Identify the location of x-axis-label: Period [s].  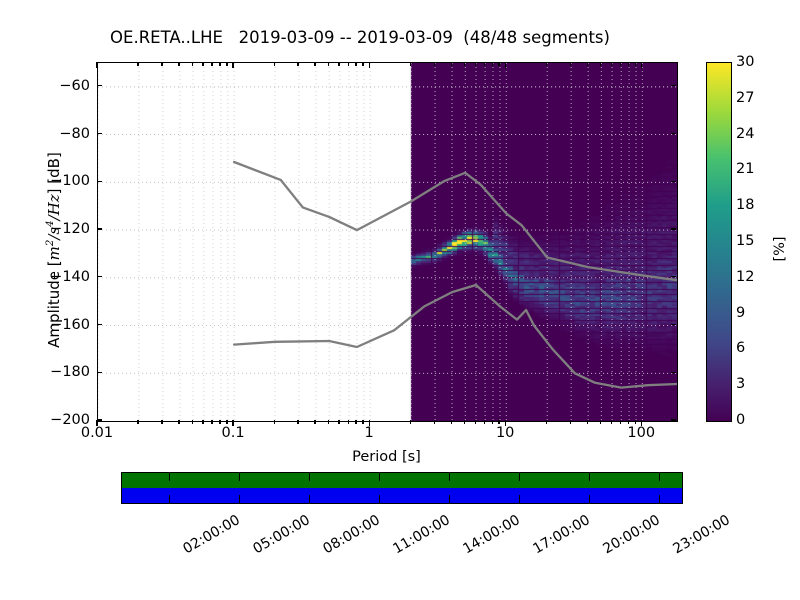
(386, 457).